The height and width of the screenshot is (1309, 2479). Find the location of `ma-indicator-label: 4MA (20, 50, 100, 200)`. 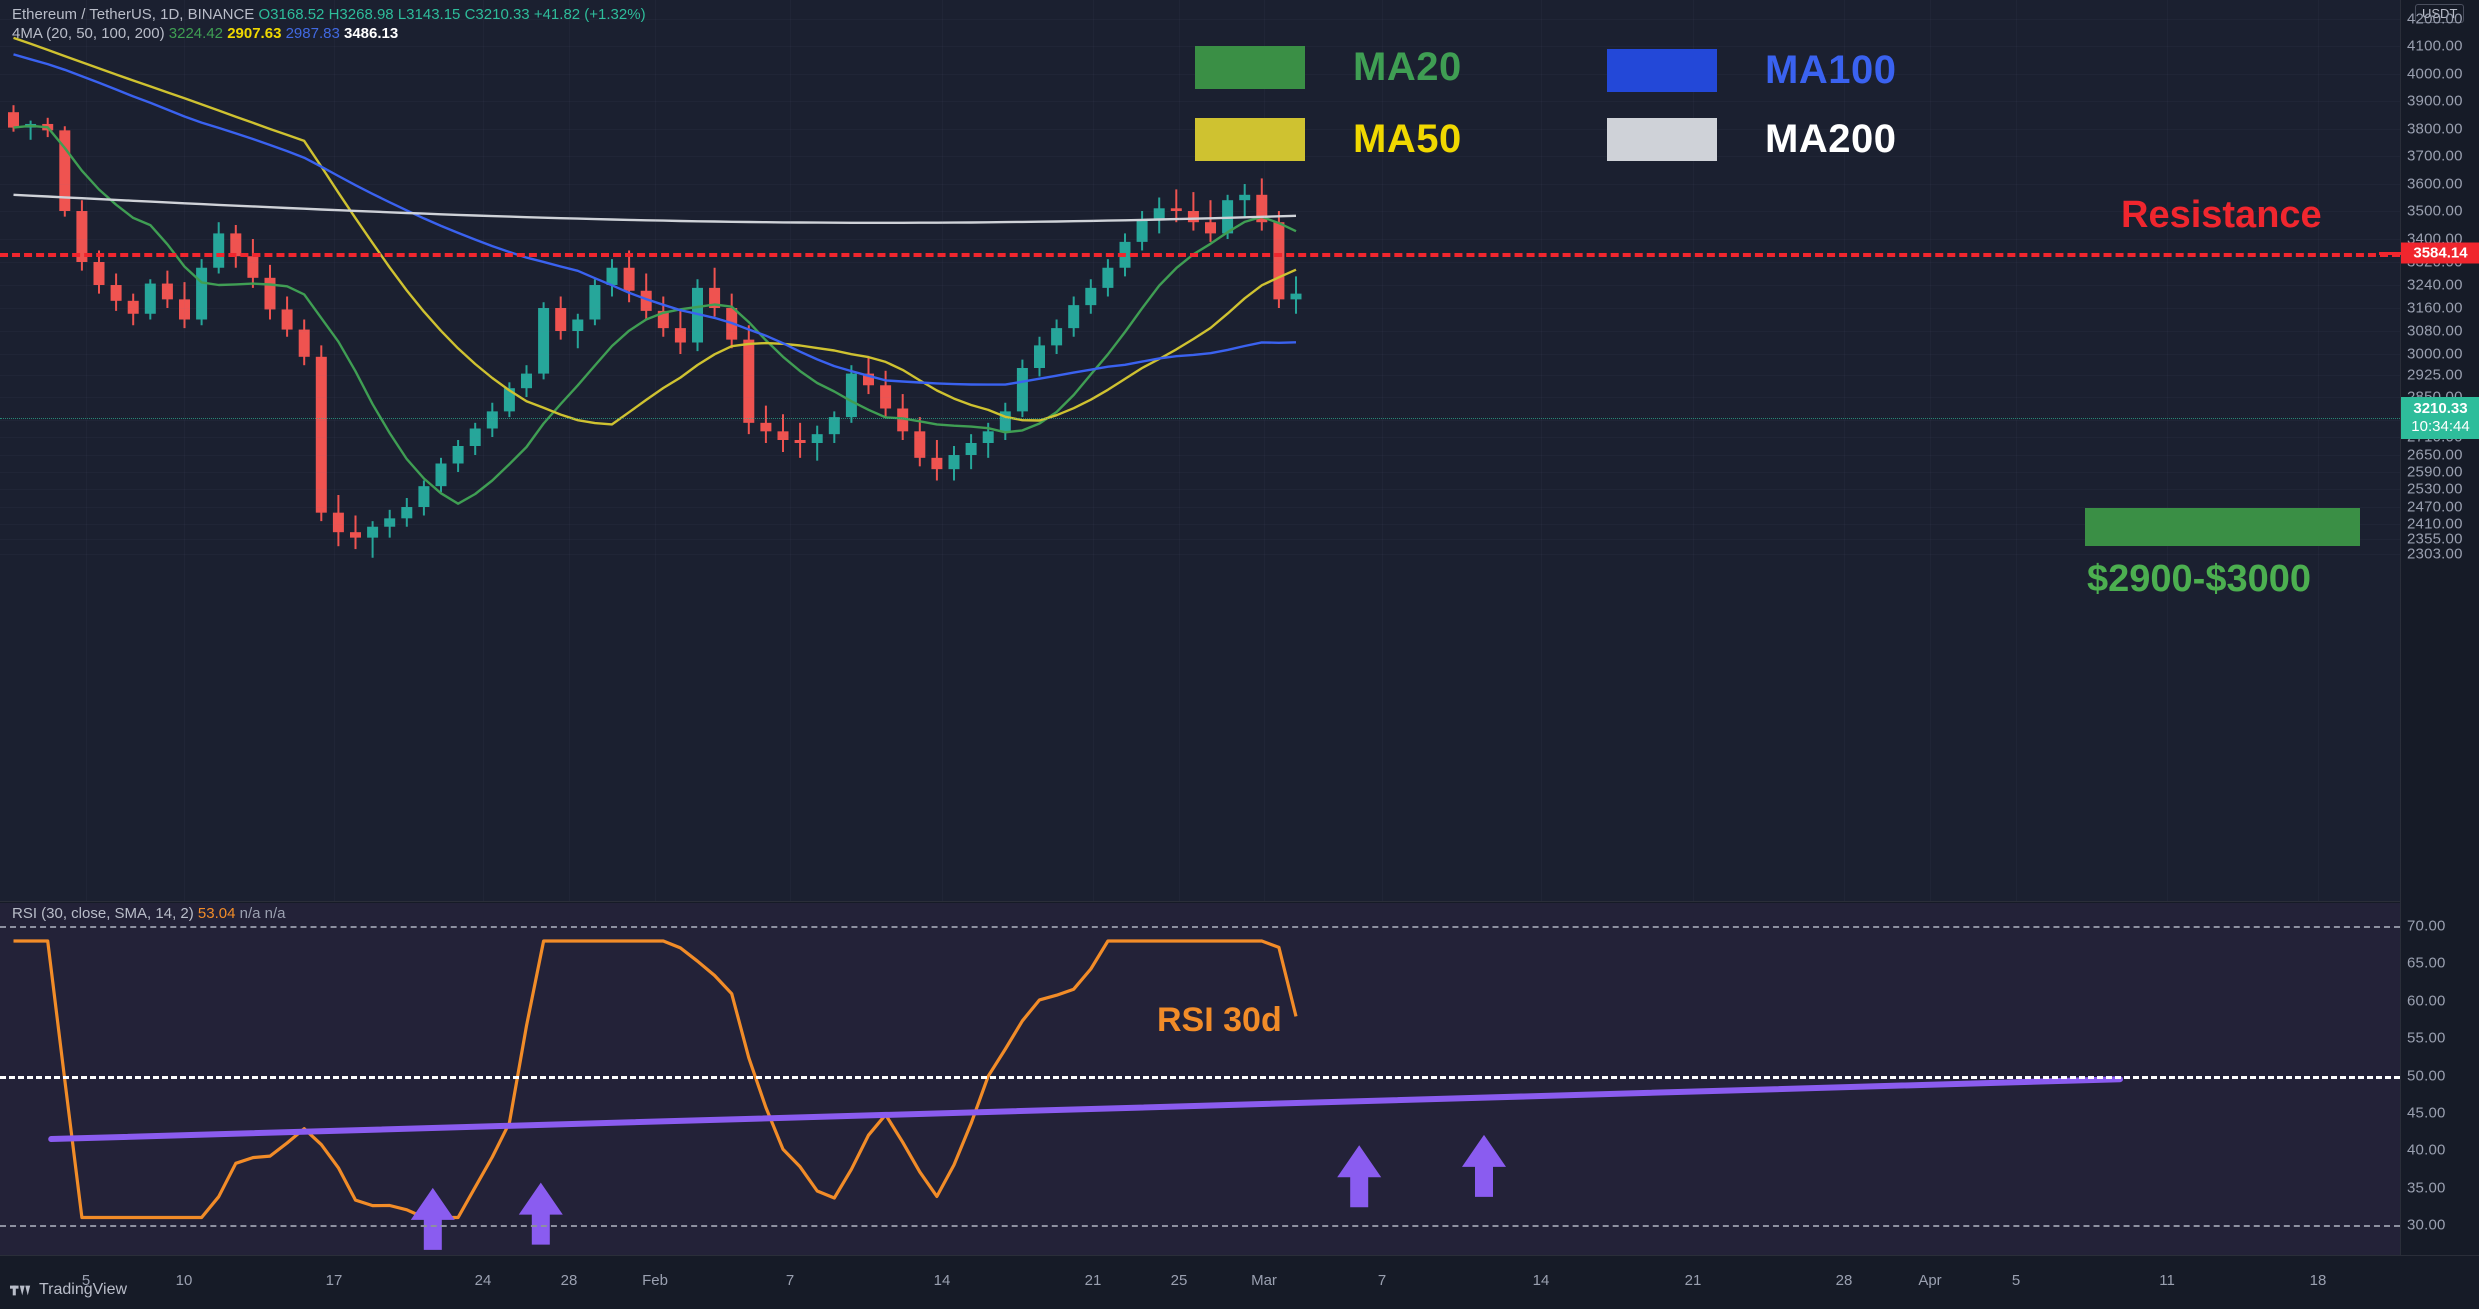

ma-indicator-label: 4MA (20, 50, 100, 200) is located at coordinates (88, 33).